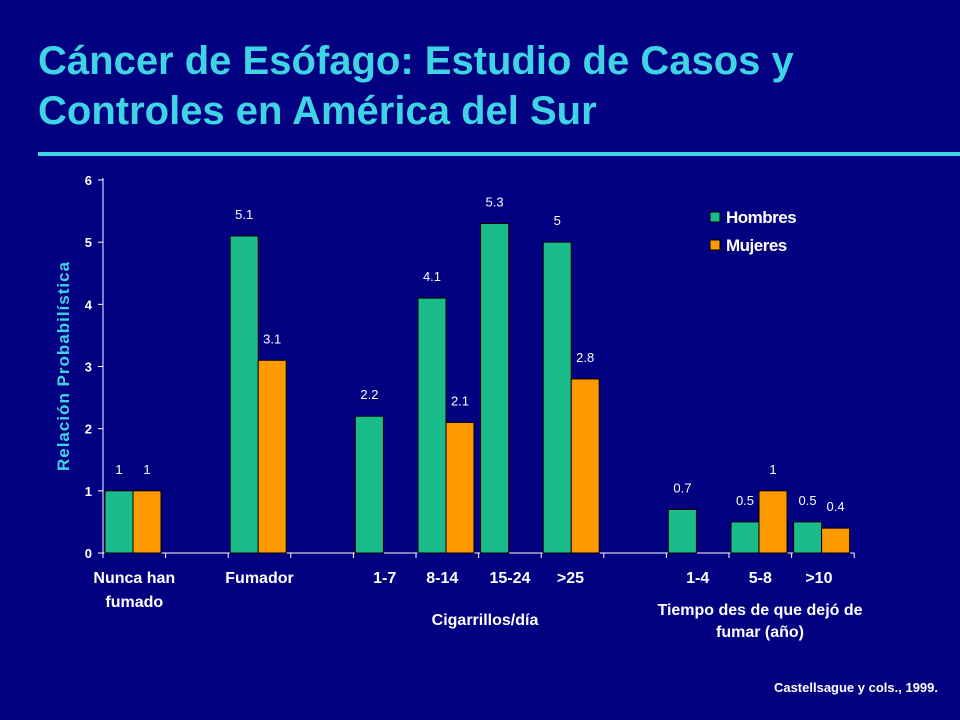 The image size is (960, 720). What do you see at coordinates (495, 202) in the screenshot?
I see `data-label: 5.3` at bounding box center [495, 202].